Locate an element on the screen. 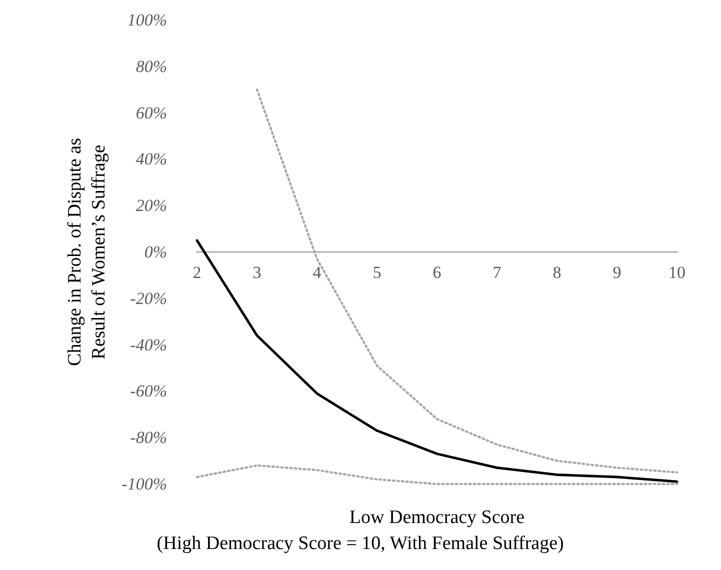 Image resolution: width=721 pixels, height=570 pixels. y-tick-label: -40% is located at coordinates (148, 344).